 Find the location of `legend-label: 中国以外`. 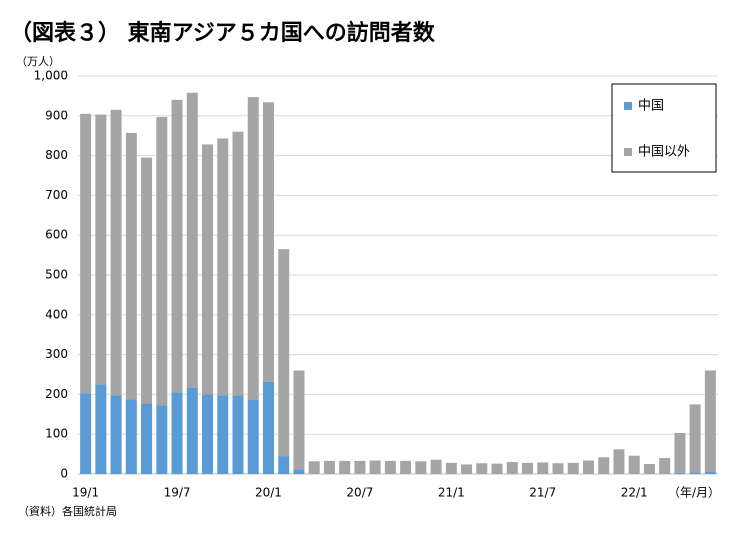

legend-label: 中国以外 is located at coordinates (664, 152).